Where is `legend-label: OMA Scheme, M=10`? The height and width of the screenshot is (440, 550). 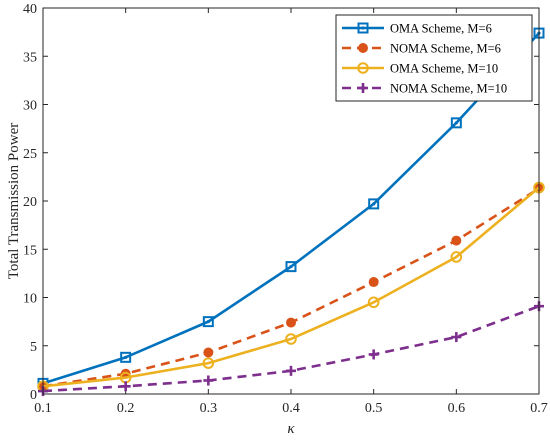
legend-label: OMA Scheme, M=10 is located at coordinates (444, 69).